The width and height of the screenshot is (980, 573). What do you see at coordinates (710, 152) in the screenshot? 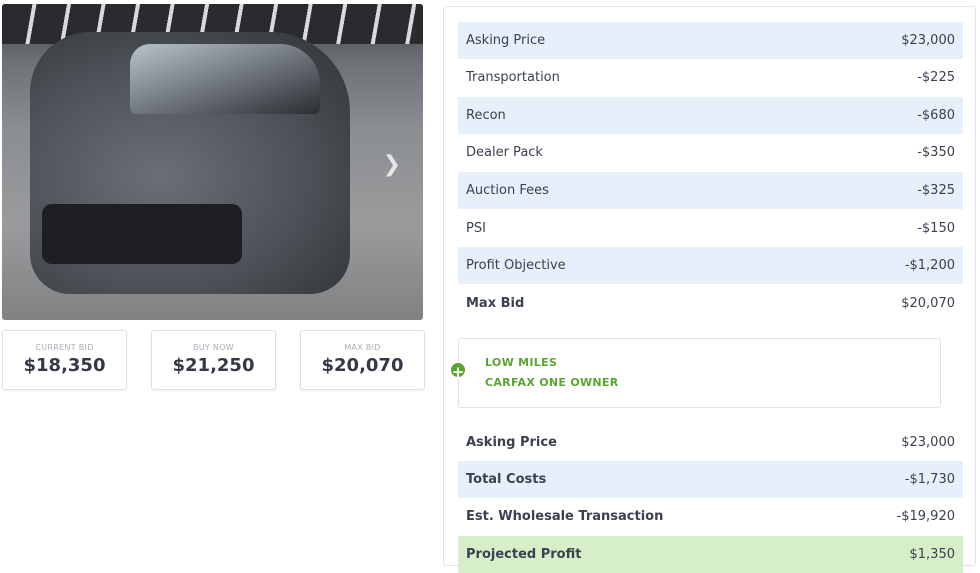
I see `cost-row: Dealer Pack -$350` at bounding box center [710, 152].